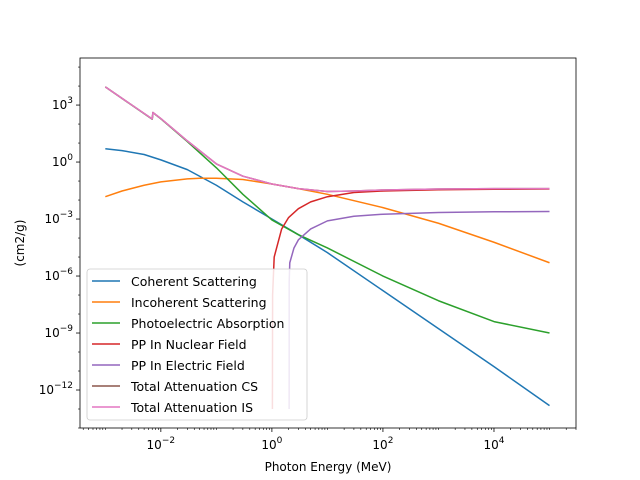 The height and width of the screenshot is (480, 640). I want to click on legend-label: Coherent Scattering, so click(194, 281).